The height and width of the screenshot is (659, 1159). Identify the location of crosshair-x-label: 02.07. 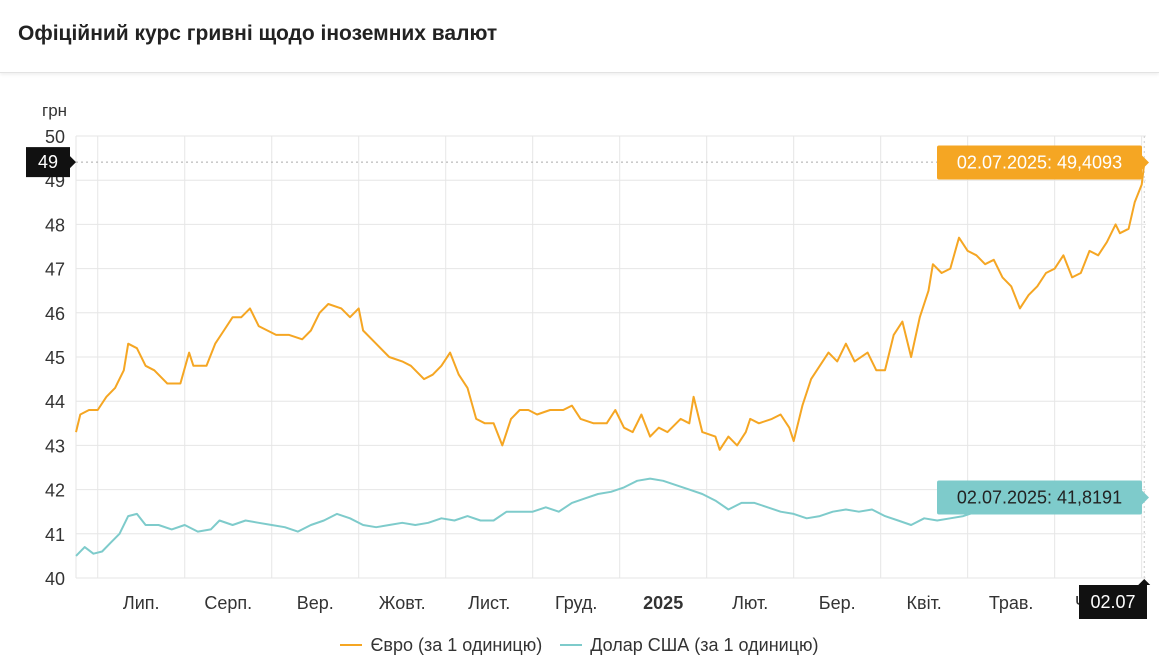
(1112, 602).